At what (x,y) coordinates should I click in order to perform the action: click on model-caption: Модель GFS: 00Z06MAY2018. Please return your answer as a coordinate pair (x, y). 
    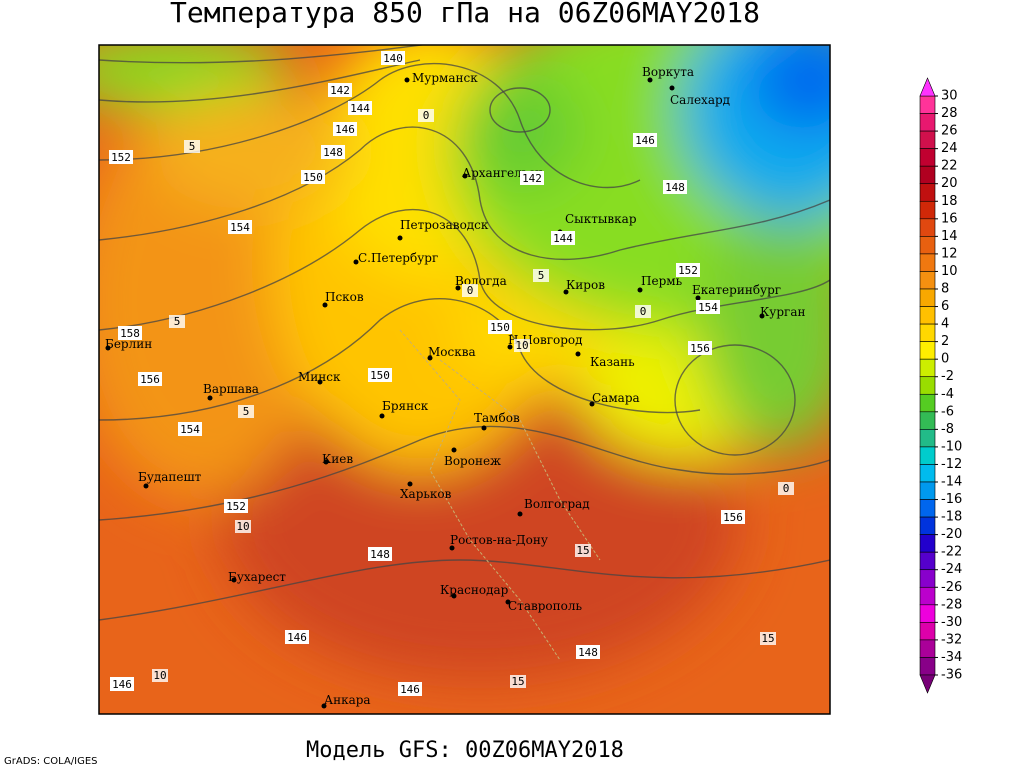
    Looking at the image, I should click on (465, 750).